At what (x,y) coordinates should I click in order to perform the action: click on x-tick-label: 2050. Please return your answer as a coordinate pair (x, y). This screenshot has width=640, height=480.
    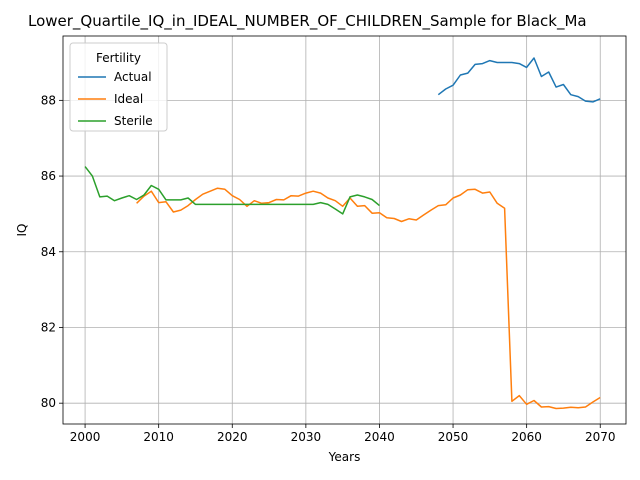
    Looking at the image, I should click on (453, 437).